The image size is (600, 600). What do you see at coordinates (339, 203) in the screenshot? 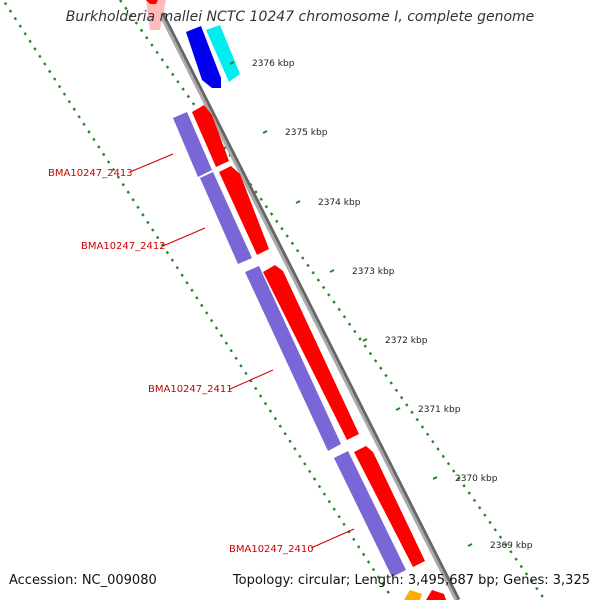
I see `tick-label: 2374 kbp` at bounding box center [339, 203].